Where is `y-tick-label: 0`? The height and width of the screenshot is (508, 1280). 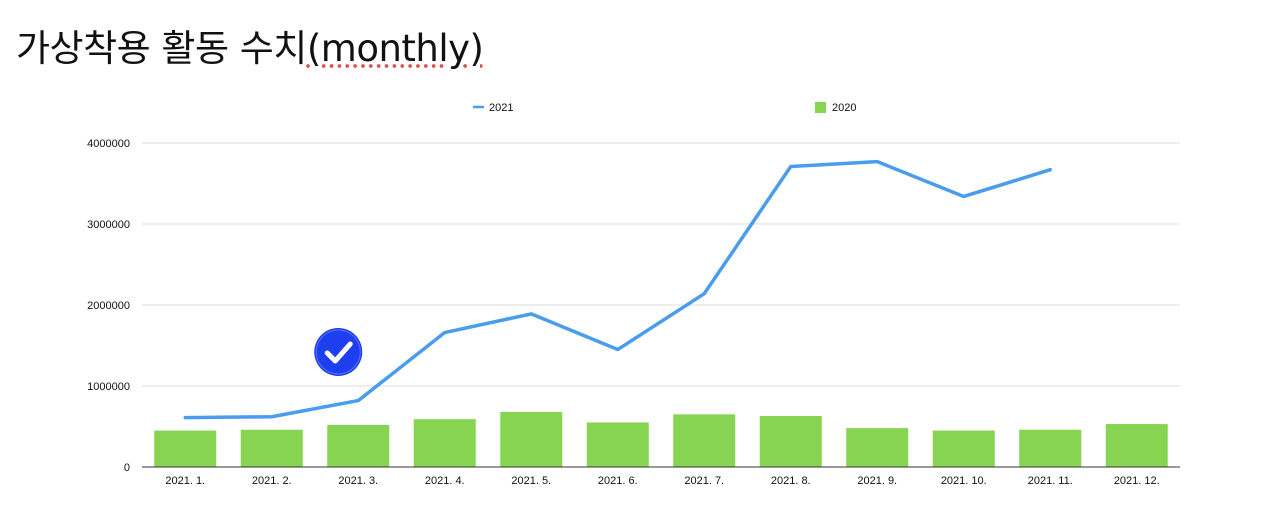
y-tick-label: 0 is located at coordinates (127, 468).